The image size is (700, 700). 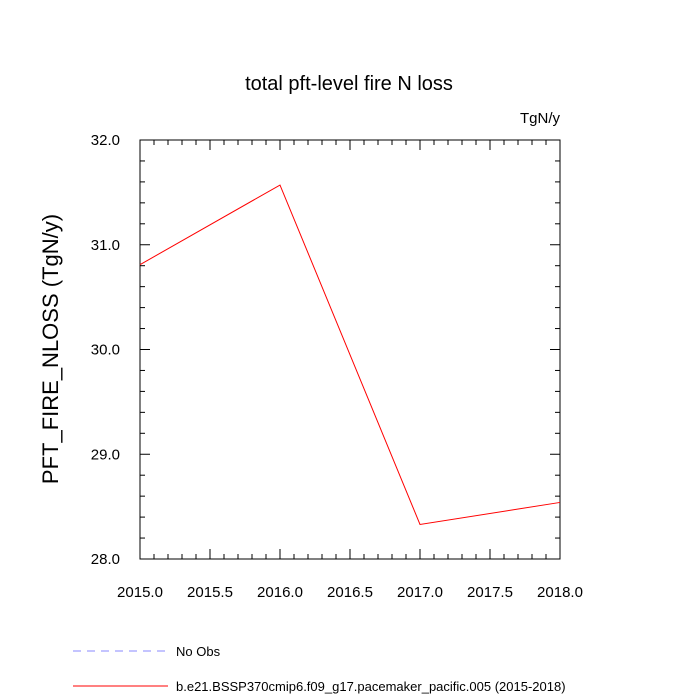 What do you see at coordinates (560, 592) in the screenshot?
I see `x-tick-label: 2018.0` at bounding box center [560, 592].